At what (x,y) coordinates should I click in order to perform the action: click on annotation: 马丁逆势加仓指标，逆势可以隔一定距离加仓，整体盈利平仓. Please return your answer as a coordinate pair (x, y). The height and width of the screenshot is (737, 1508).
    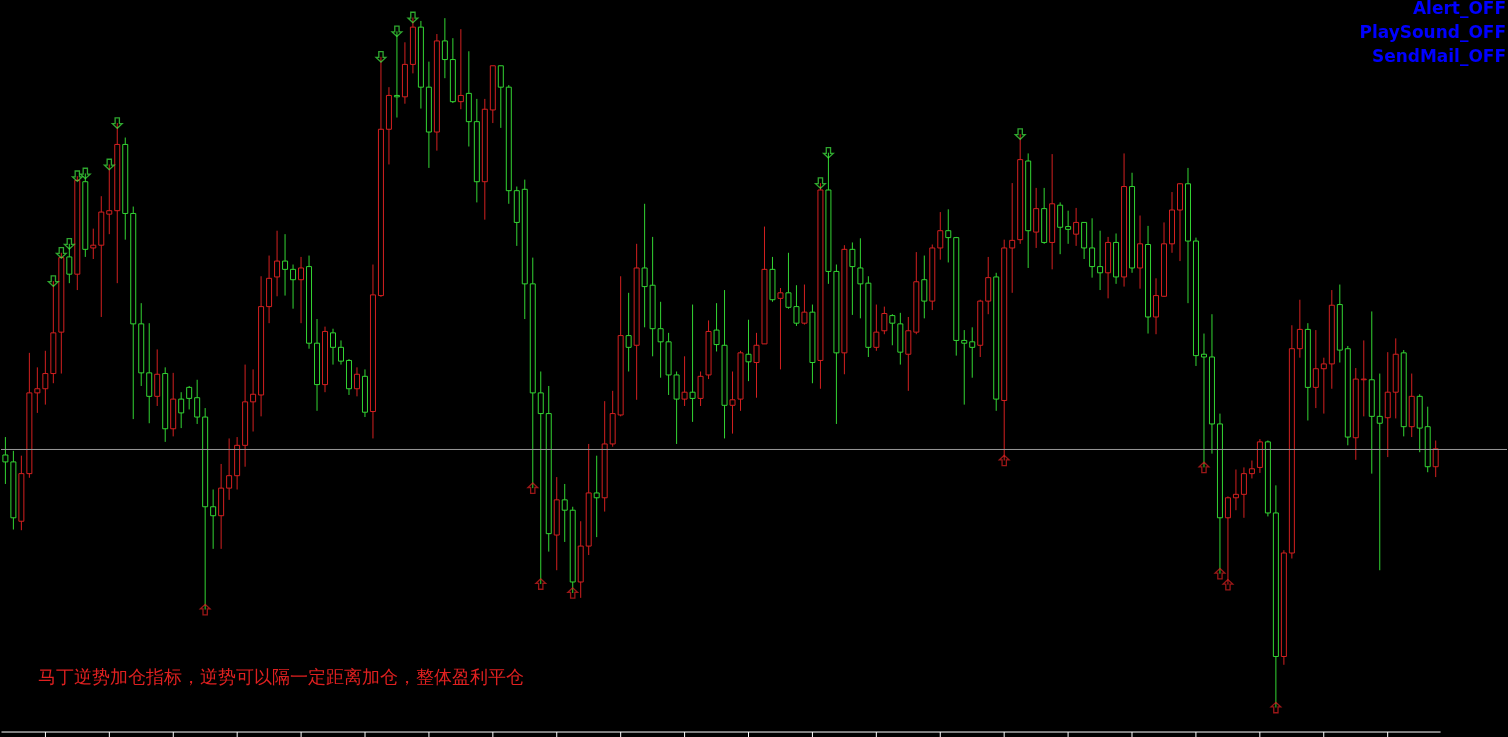
    Looking at the image, I should click on (280, 676).